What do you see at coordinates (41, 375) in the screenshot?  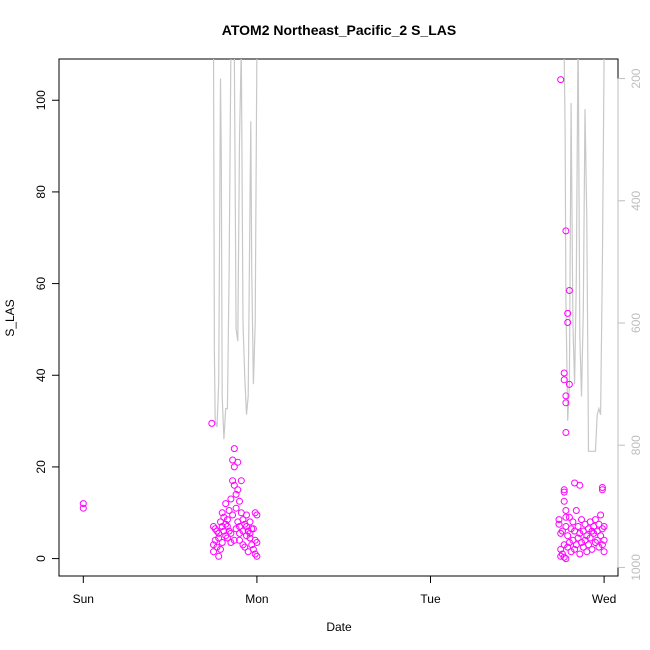 I see `y-tick-label: 40` at bounding box center [41, 375].